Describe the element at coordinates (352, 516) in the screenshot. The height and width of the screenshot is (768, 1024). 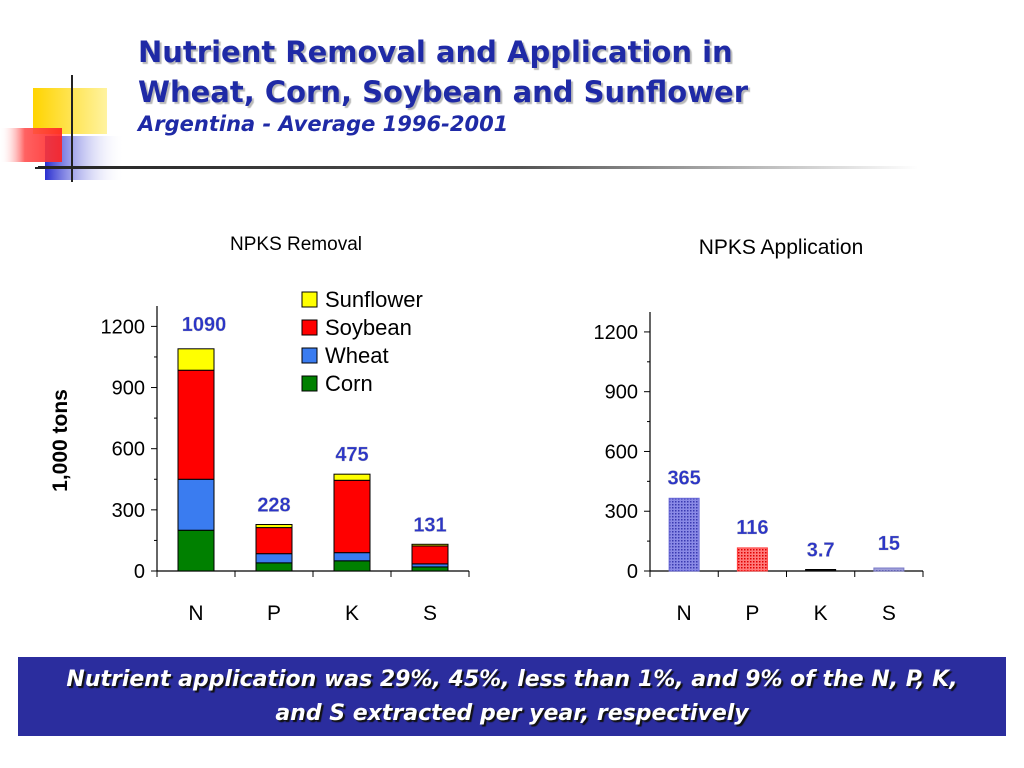
I see `bar-segment-soybean-K` at that location.